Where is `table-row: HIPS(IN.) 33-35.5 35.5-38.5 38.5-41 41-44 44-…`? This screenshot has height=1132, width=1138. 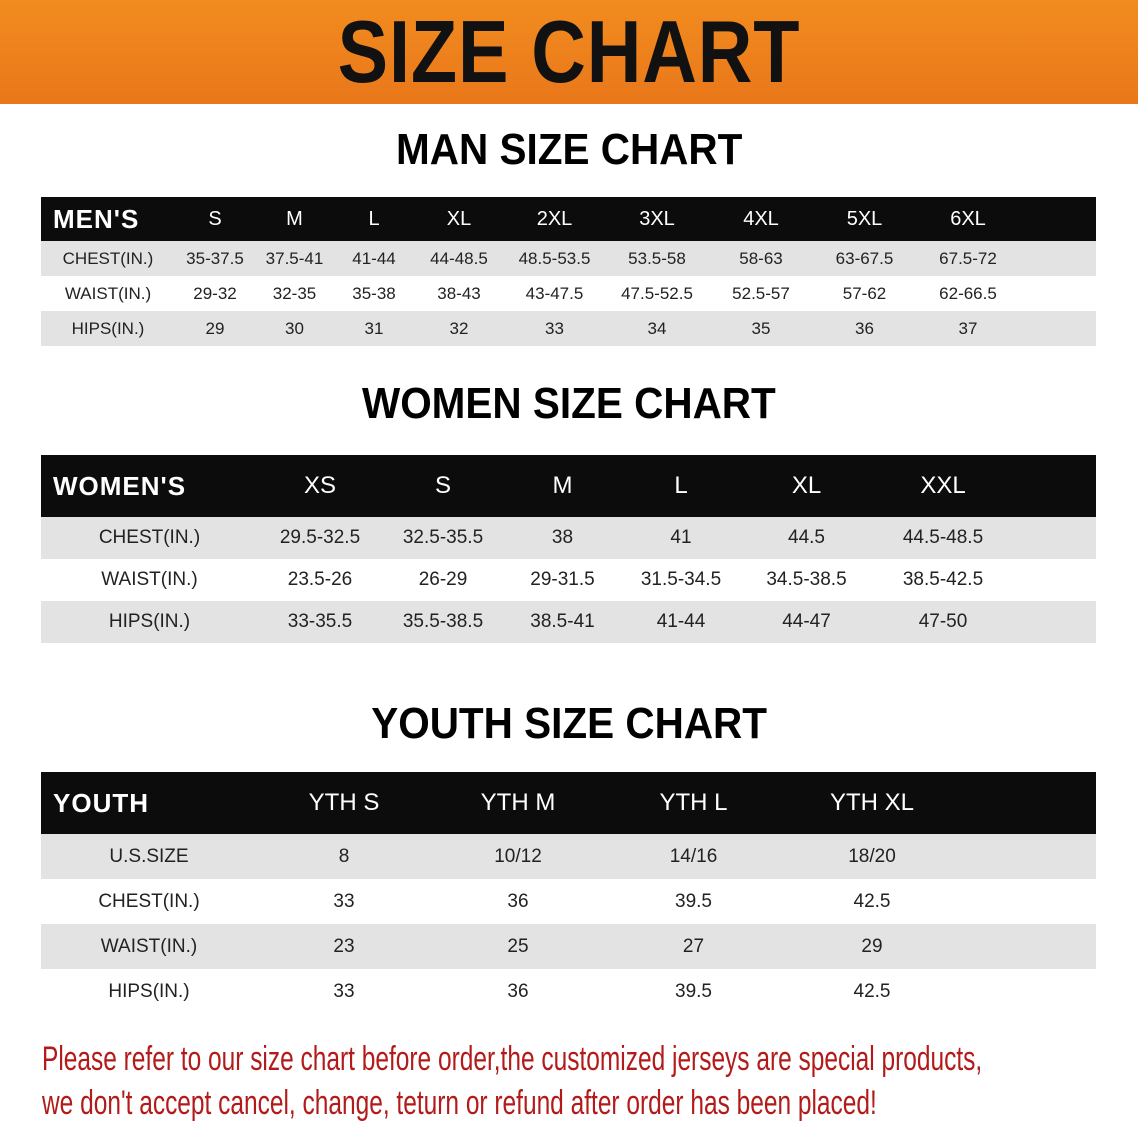 table-row: HIPS(IN.) 33-35.5 35.5-38.5 38.5-41 41-44 44-… is located at coordinates (568, 622).